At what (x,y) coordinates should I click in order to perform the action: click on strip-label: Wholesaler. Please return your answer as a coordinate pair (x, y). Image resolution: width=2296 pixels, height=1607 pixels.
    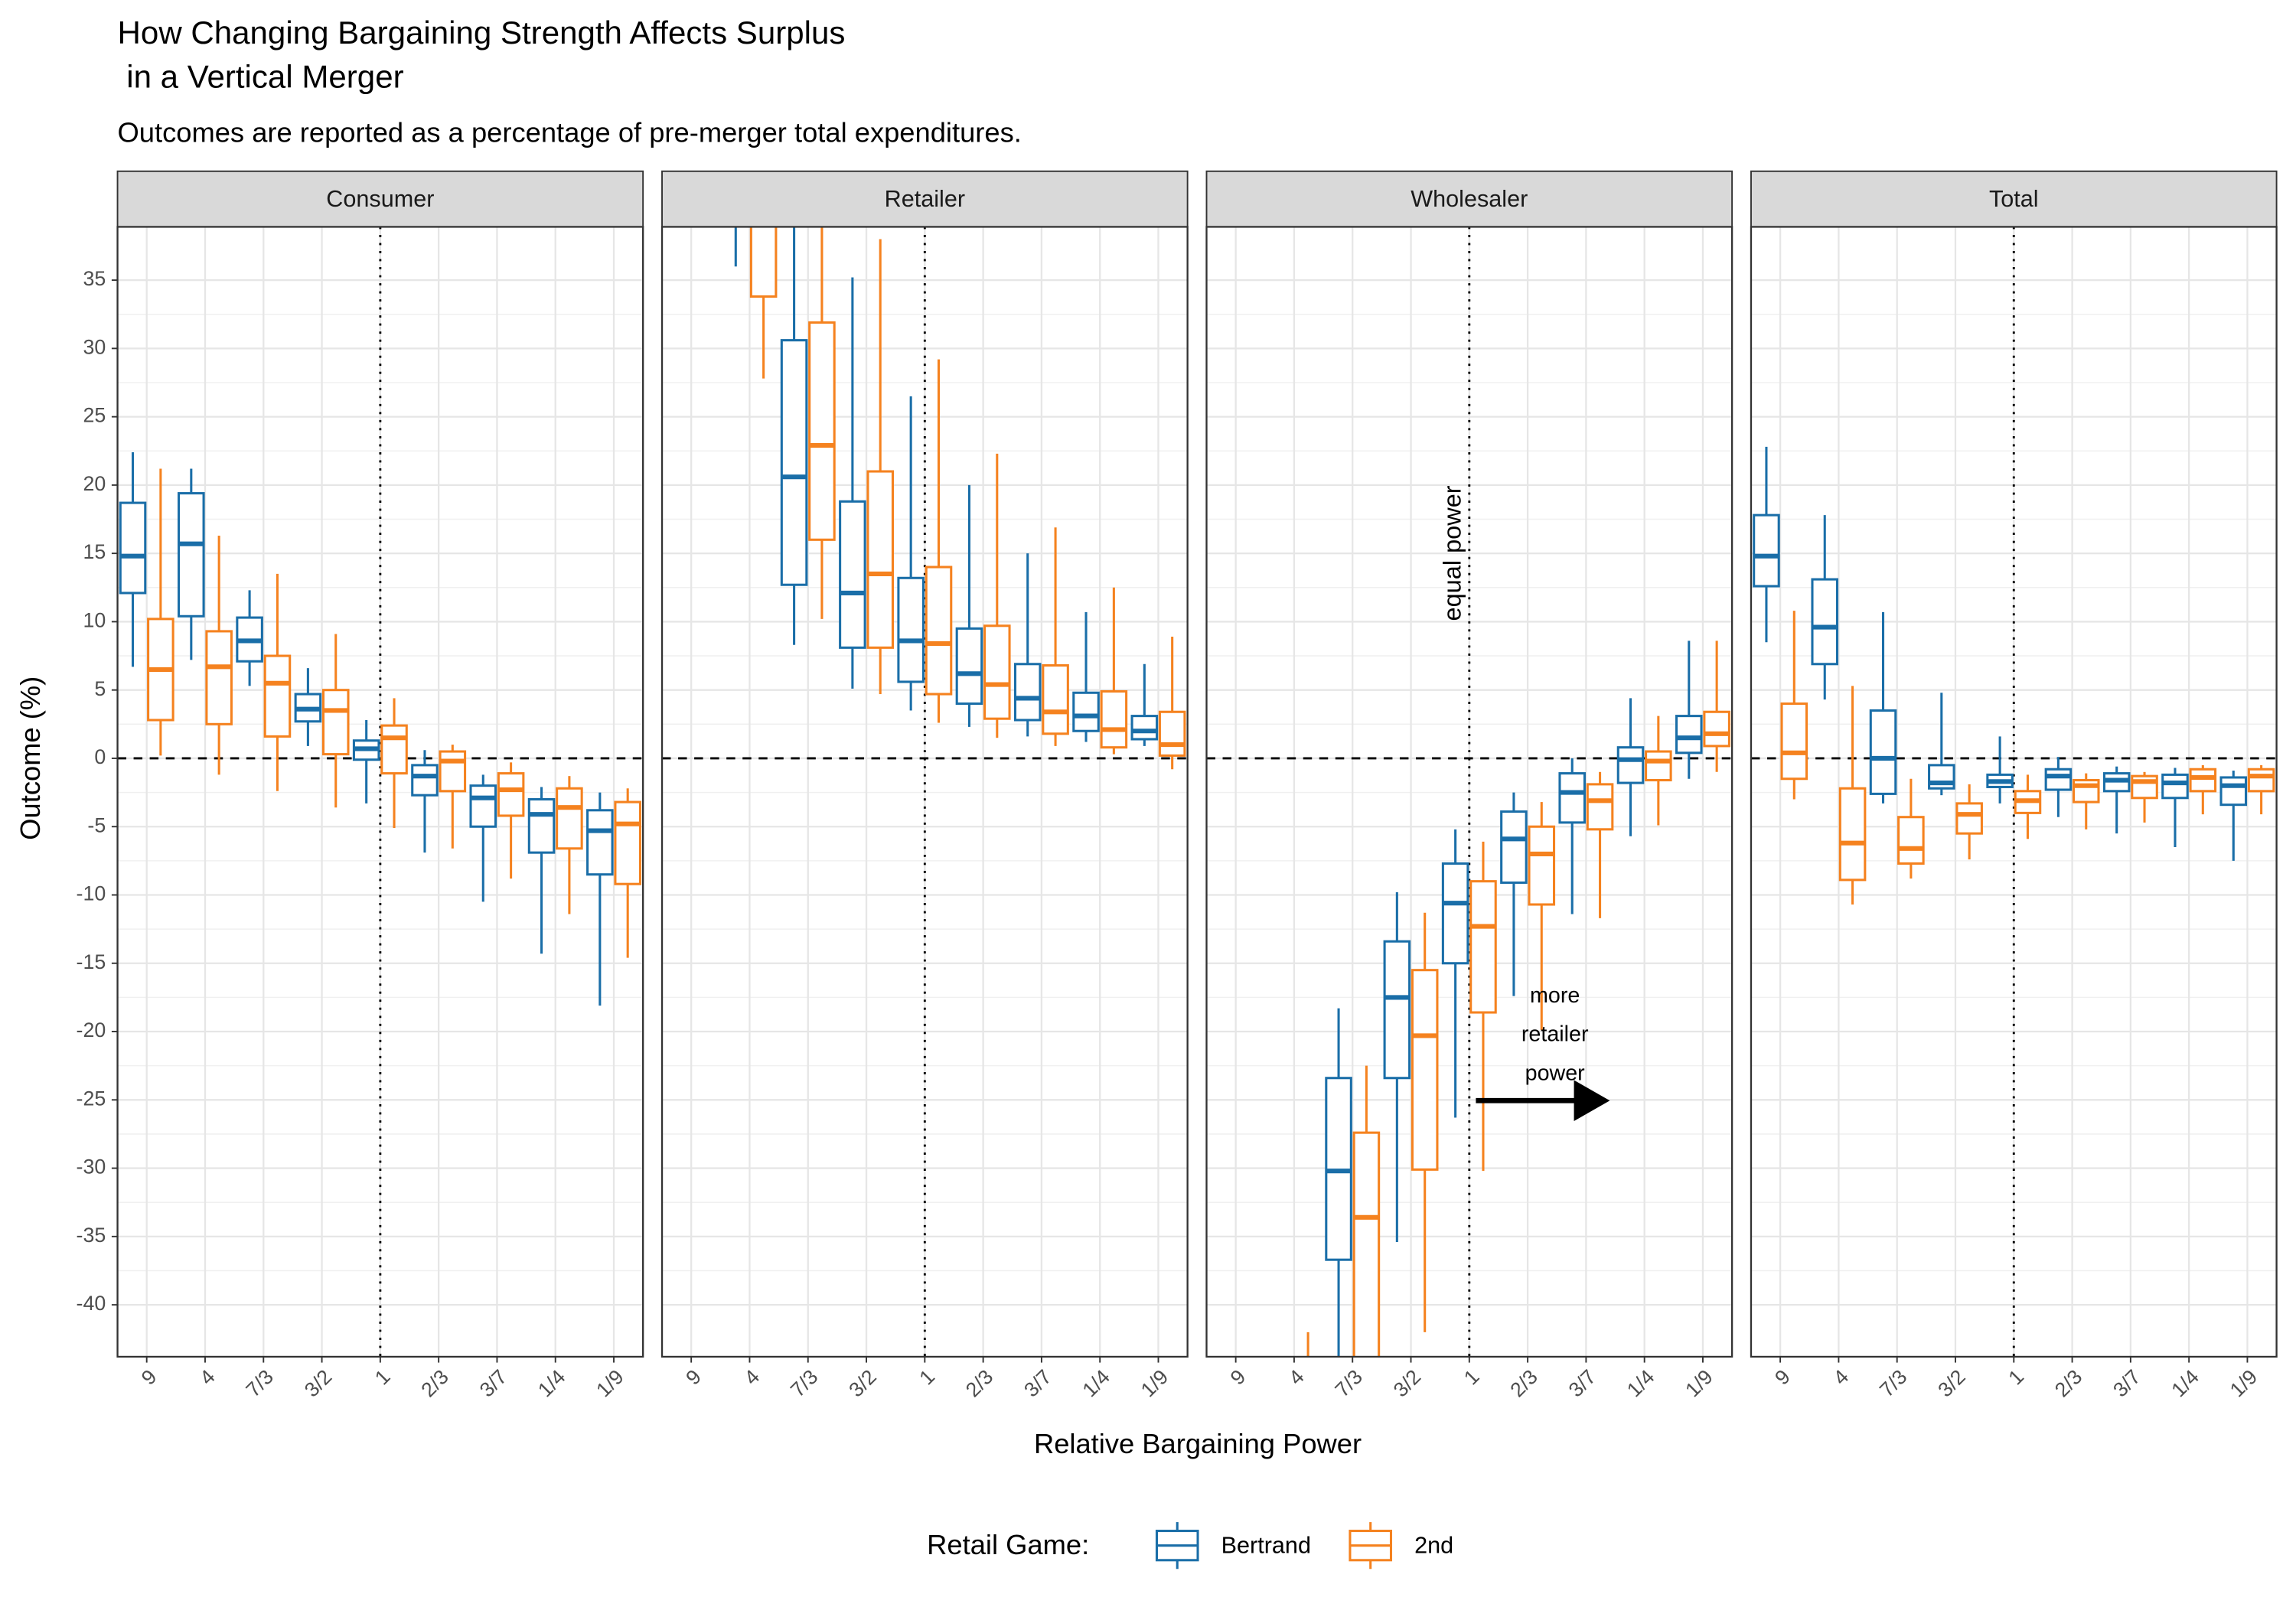
    Looking at the image, I should click on (1469, 199).